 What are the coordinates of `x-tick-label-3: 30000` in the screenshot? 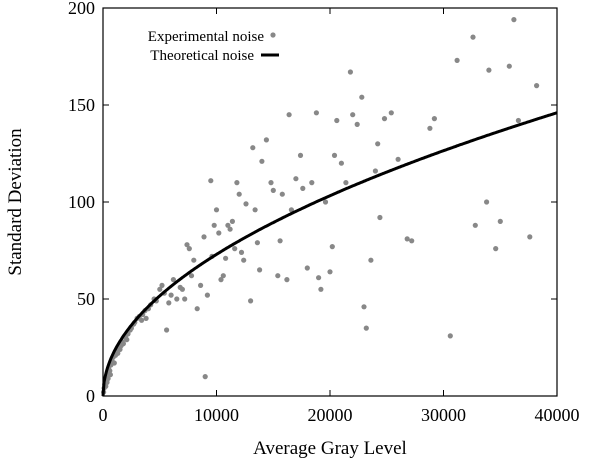 It's located at (443, 415).